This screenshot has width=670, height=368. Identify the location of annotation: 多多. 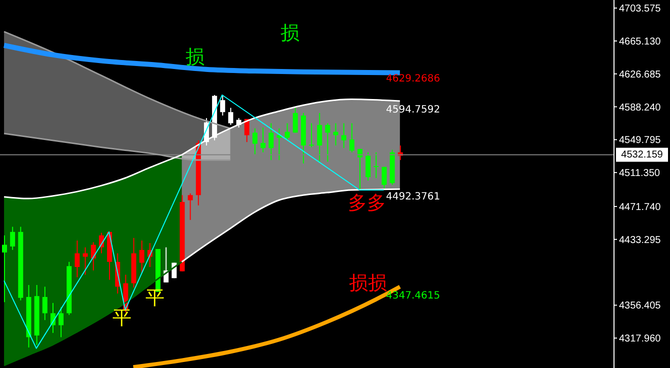
(367, 203).